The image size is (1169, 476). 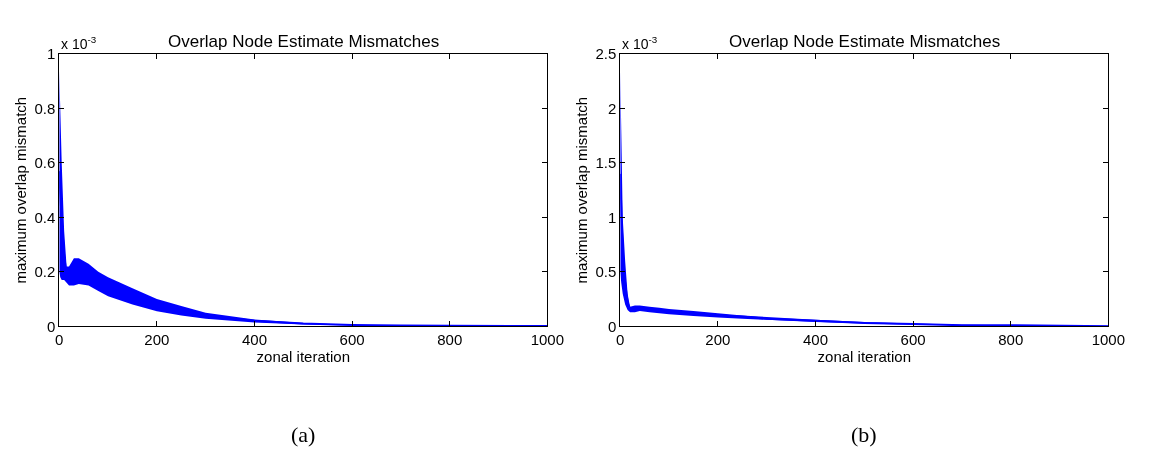 What do you see at coordinates (45, 108) in the screenshot?
I see `y-tick-label: 0.8` at bounding box center [45, 108].